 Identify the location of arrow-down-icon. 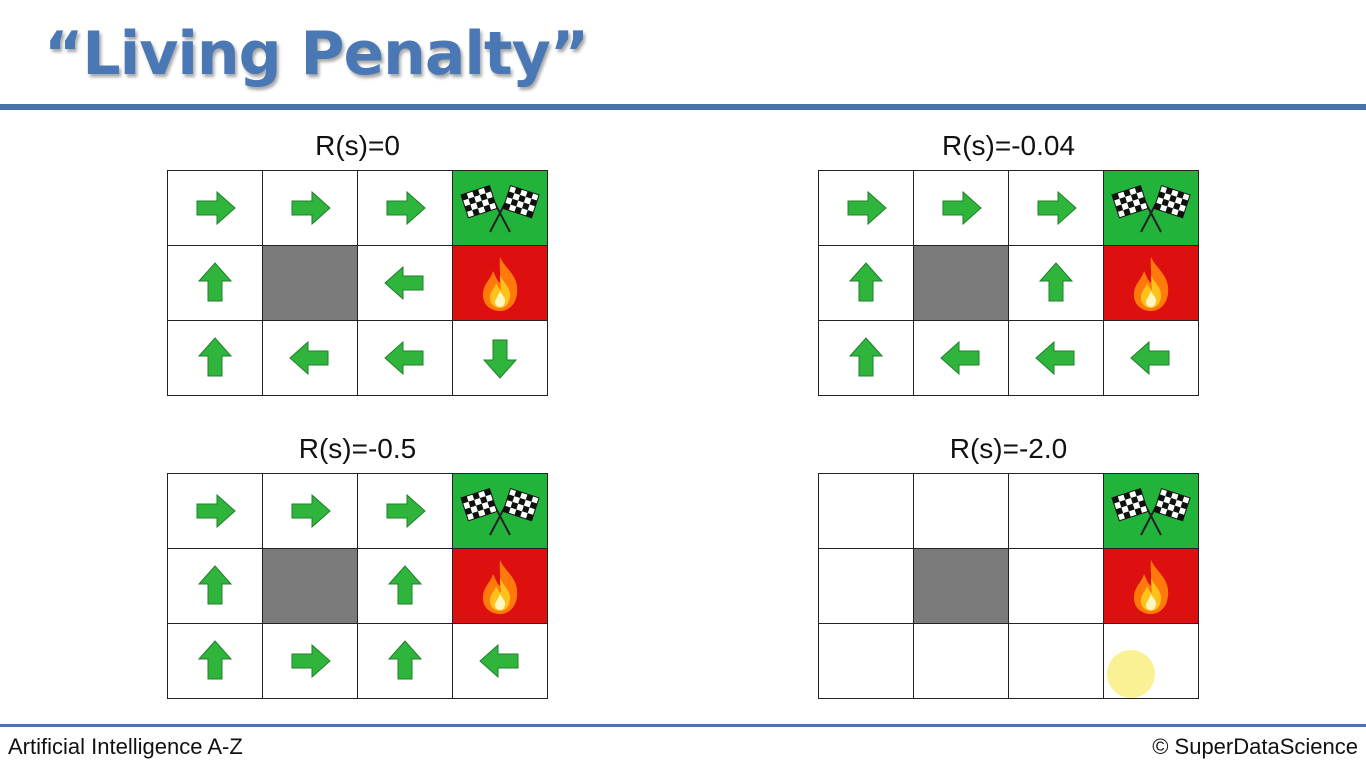
(500, 359).